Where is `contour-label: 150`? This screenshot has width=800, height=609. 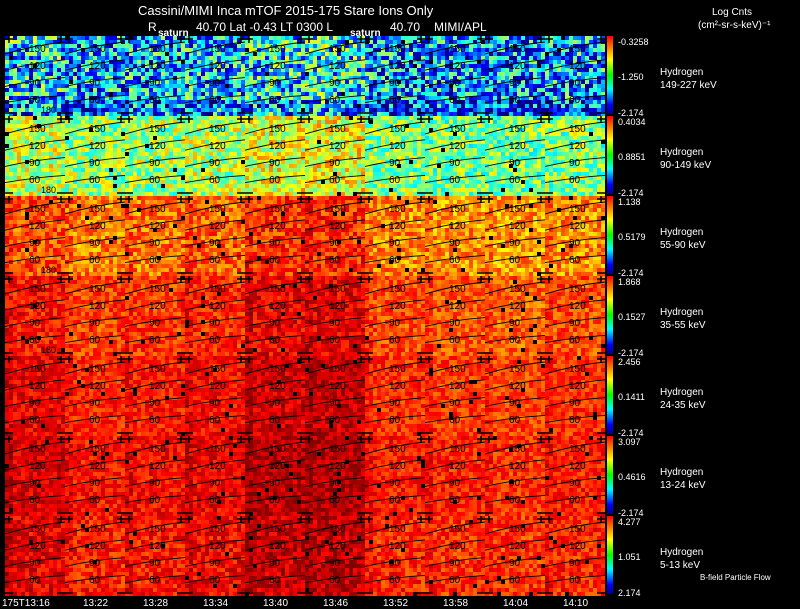 contour-label: 150 is located at coordinates (517, 49).